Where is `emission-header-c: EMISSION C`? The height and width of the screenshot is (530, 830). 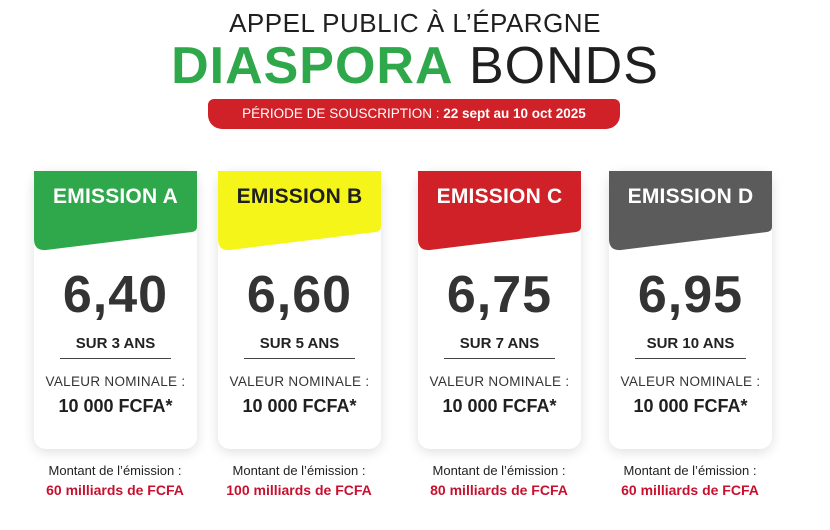
emission-header-c: EMISSION C is located at coordinates (499, 211).